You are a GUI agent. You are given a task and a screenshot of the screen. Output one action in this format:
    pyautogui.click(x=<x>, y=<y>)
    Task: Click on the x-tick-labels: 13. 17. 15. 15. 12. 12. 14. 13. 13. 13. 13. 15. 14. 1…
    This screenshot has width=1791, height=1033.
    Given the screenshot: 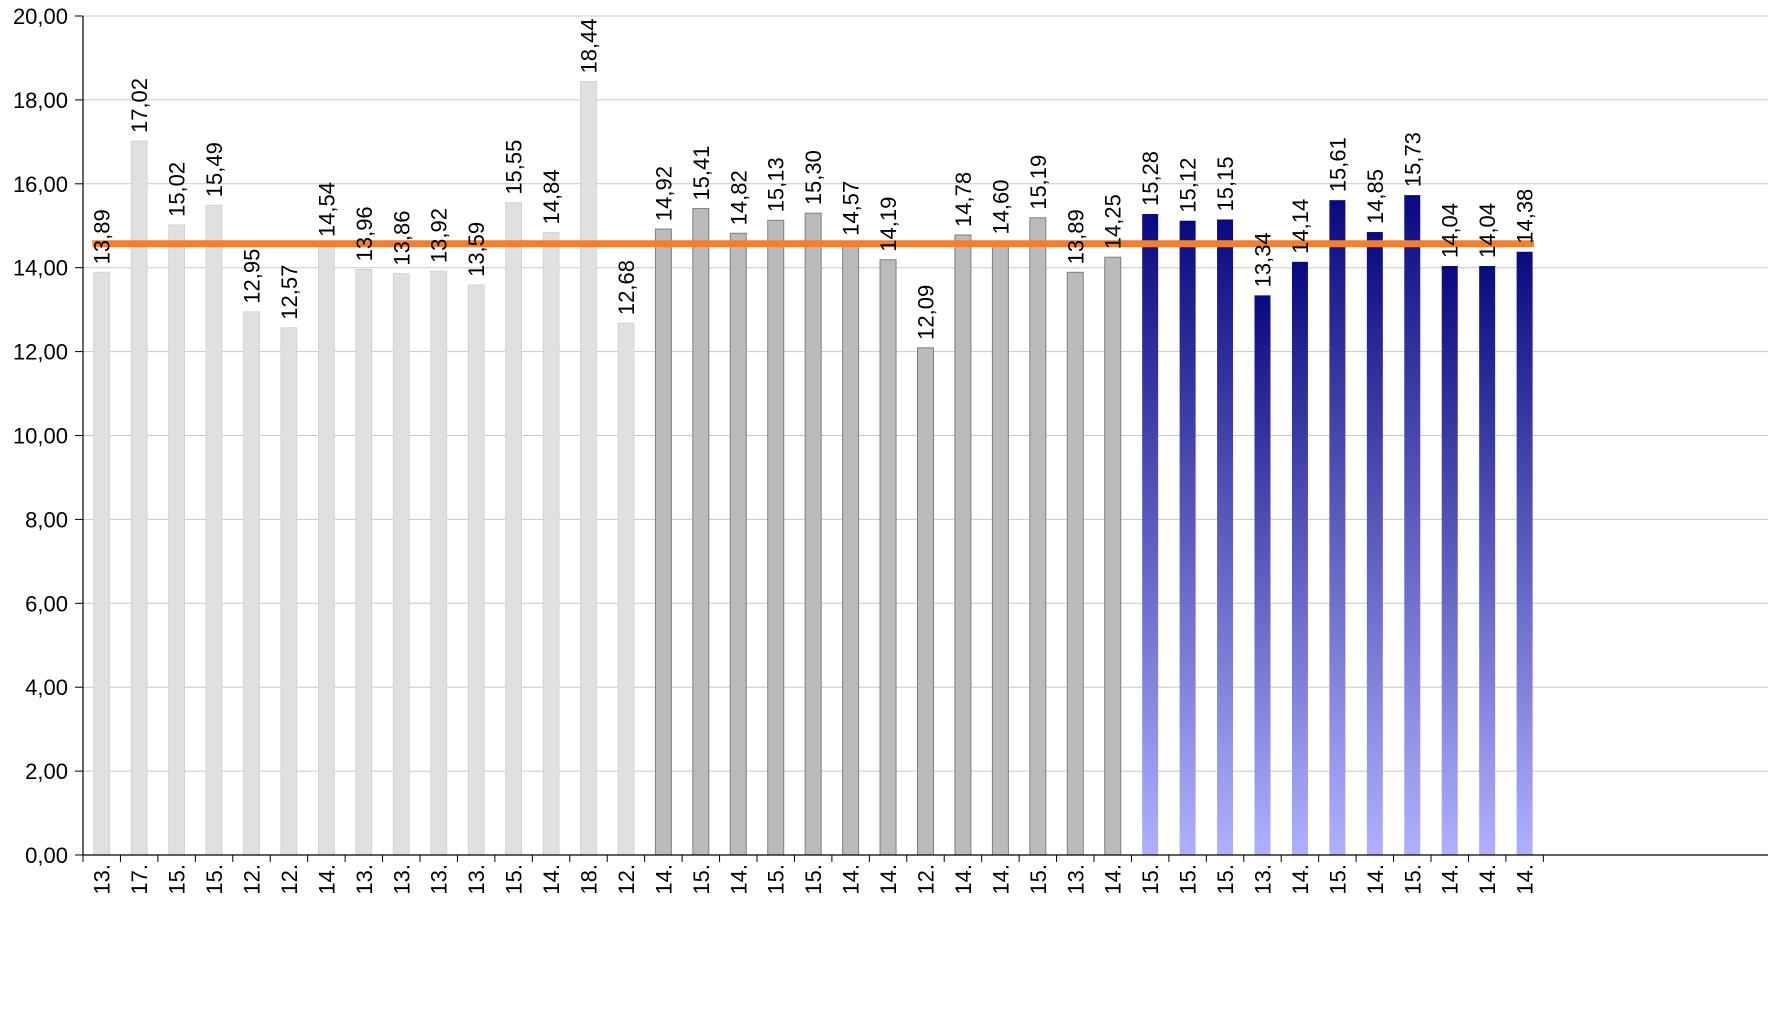 What is the action you would take?
    pyautogui.click(x=814, y=879)
    